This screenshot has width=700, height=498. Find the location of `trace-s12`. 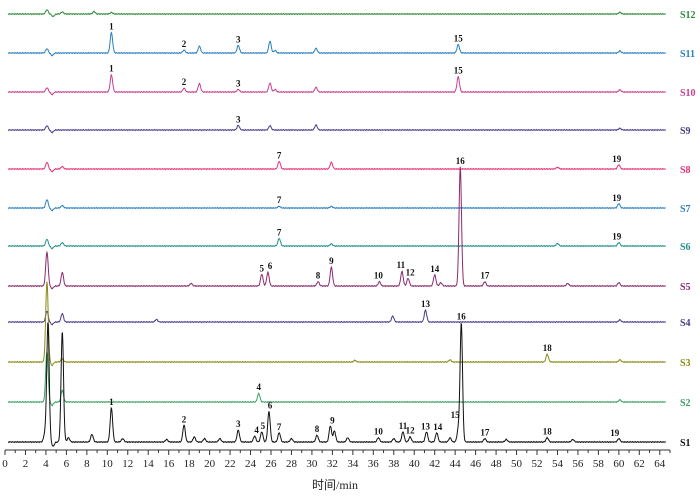

trace-s12 is located at coordinates (336, 13).